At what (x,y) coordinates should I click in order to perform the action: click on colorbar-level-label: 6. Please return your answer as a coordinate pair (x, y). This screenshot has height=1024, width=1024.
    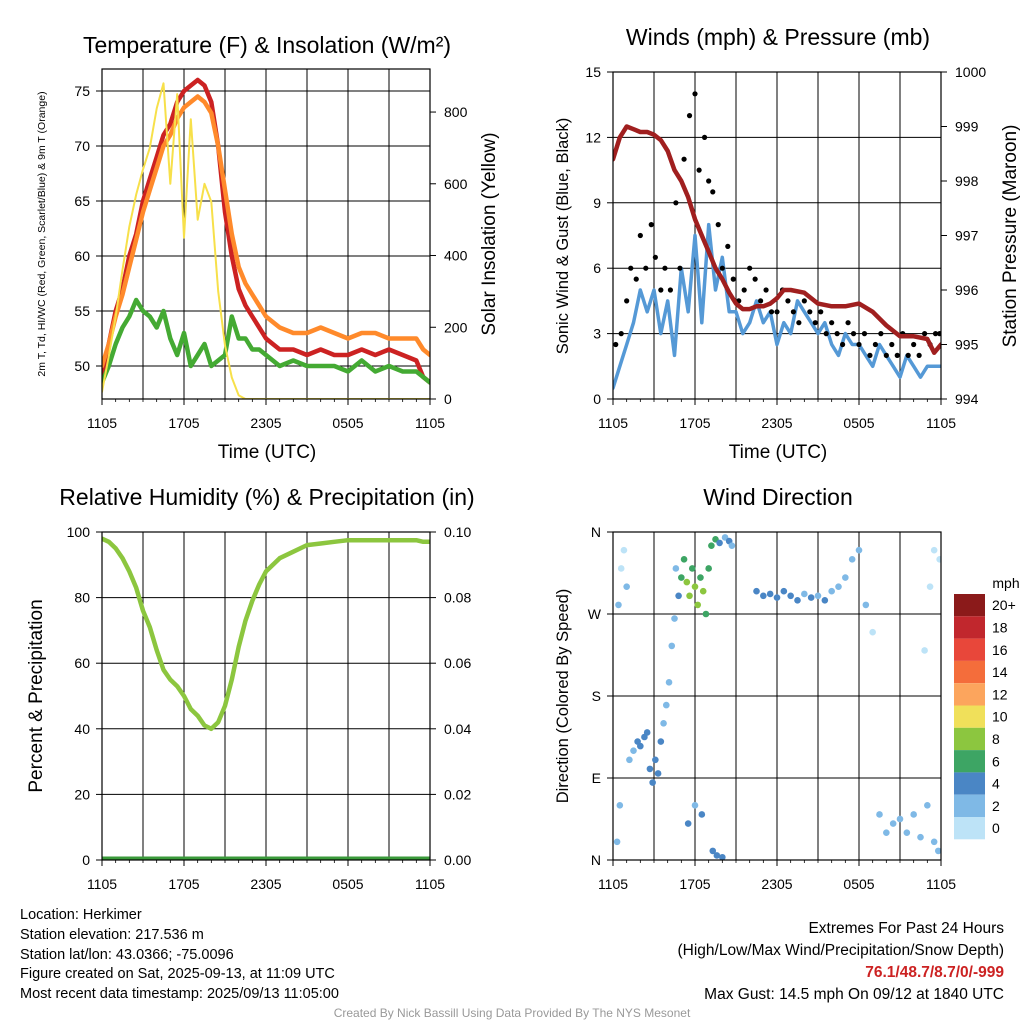
    Looking at the image, I should click on (996, 761).